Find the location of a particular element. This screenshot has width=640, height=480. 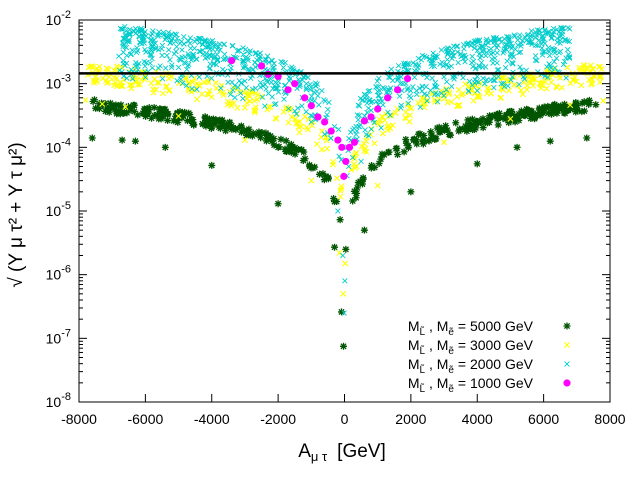

y-tick-label: 10⁻³ is located at coordinates (58, 82).